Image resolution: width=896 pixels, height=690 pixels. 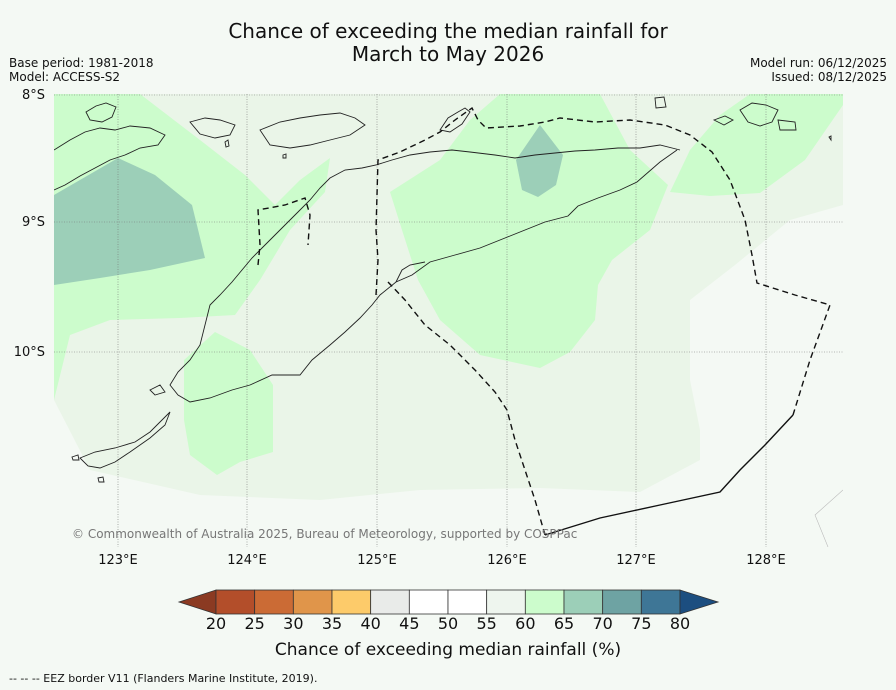 I want to click on atauro-island, so click(x=212, y=128).